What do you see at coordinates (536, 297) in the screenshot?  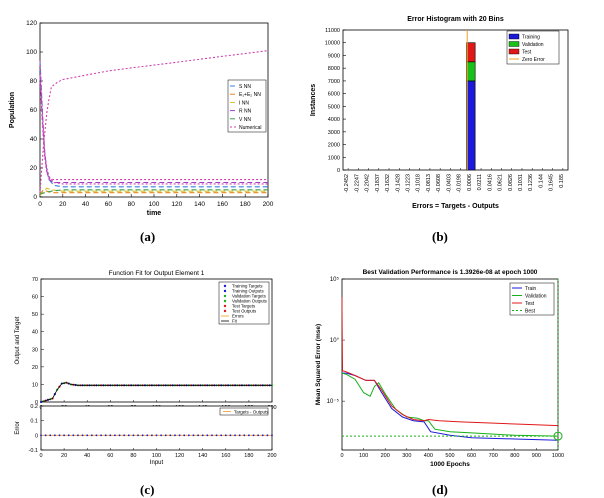 I see `legend-label-d: Validation` at bounding box center [536, 297].